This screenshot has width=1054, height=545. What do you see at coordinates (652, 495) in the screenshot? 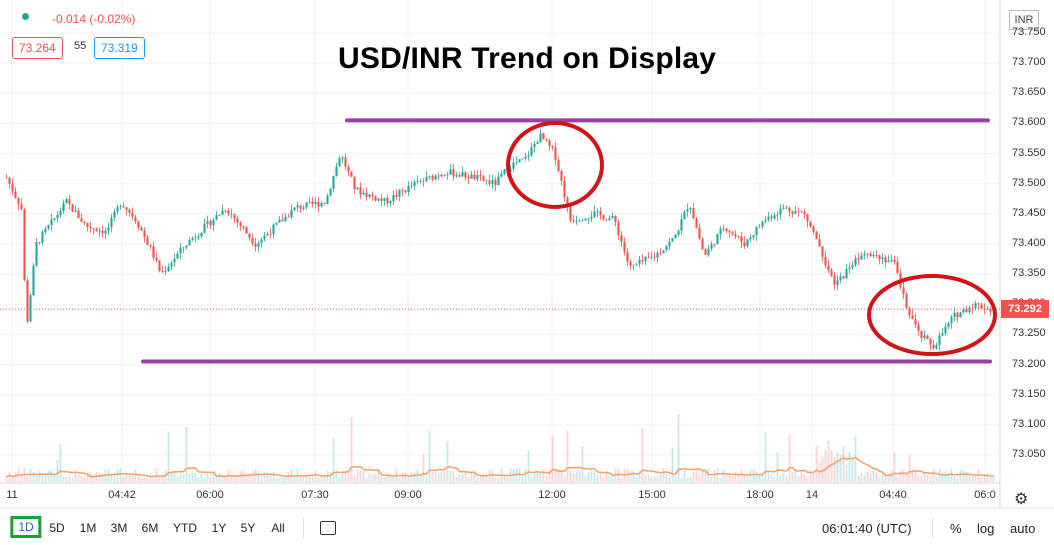
I see `x-tick-label: 15:00` at bounding box center [652, 495].